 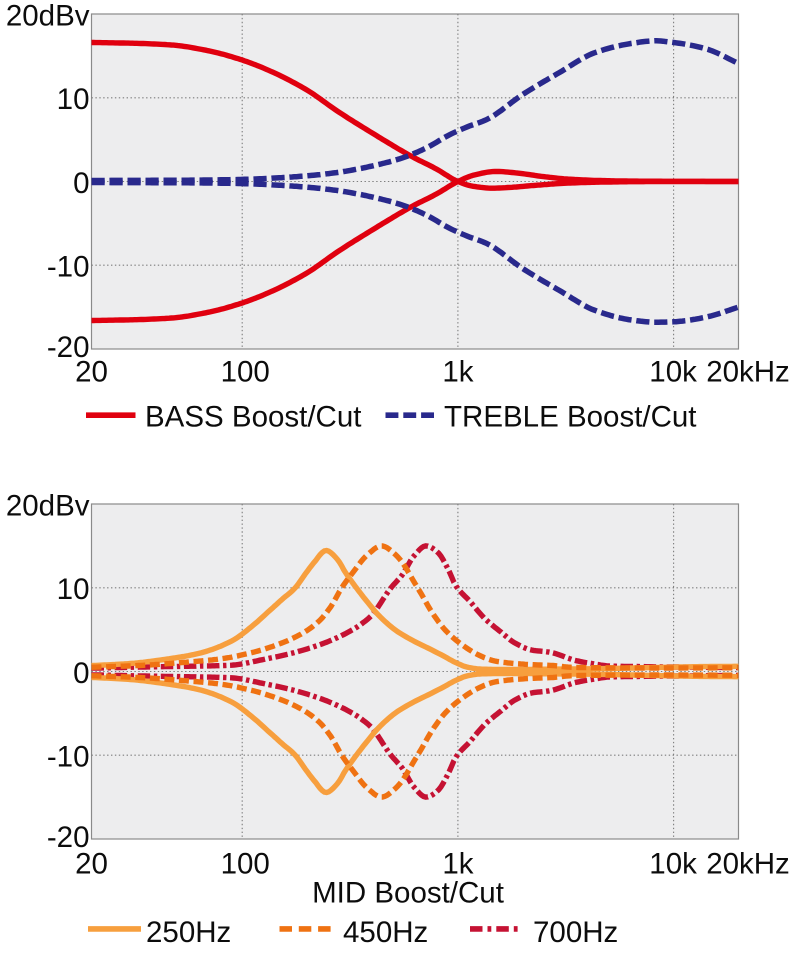 I want to click on svg-text: 450Hz, so click(x=385, y=932).